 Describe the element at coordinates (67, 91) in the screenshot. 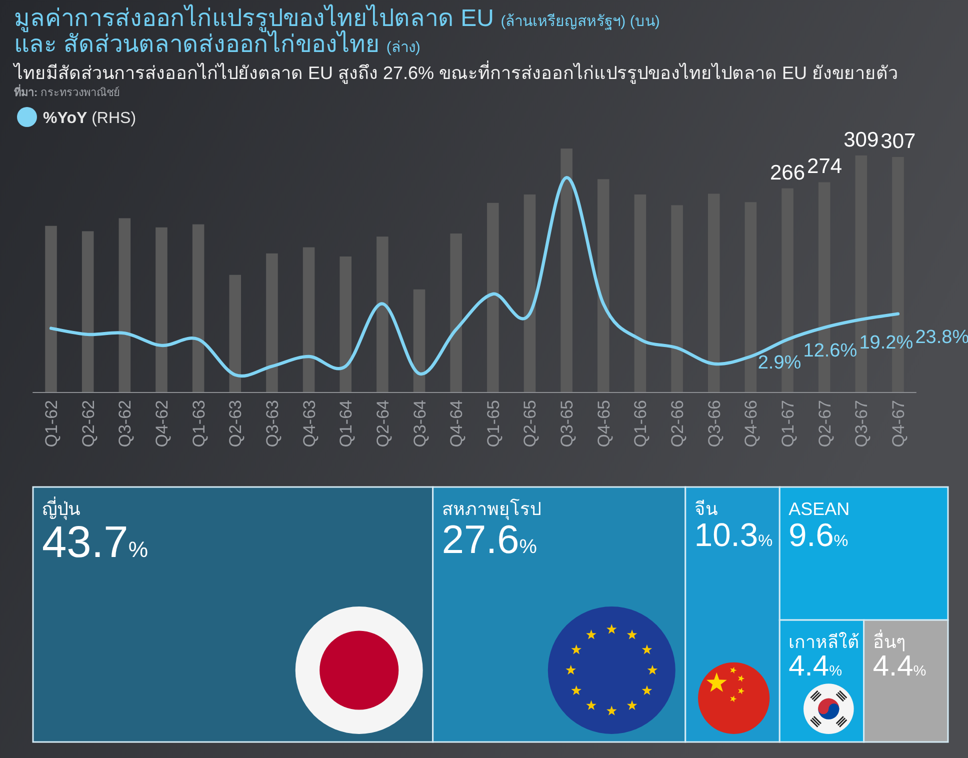

I see `text: ที่มา: กระทรวงพาณิชย์` at that location.